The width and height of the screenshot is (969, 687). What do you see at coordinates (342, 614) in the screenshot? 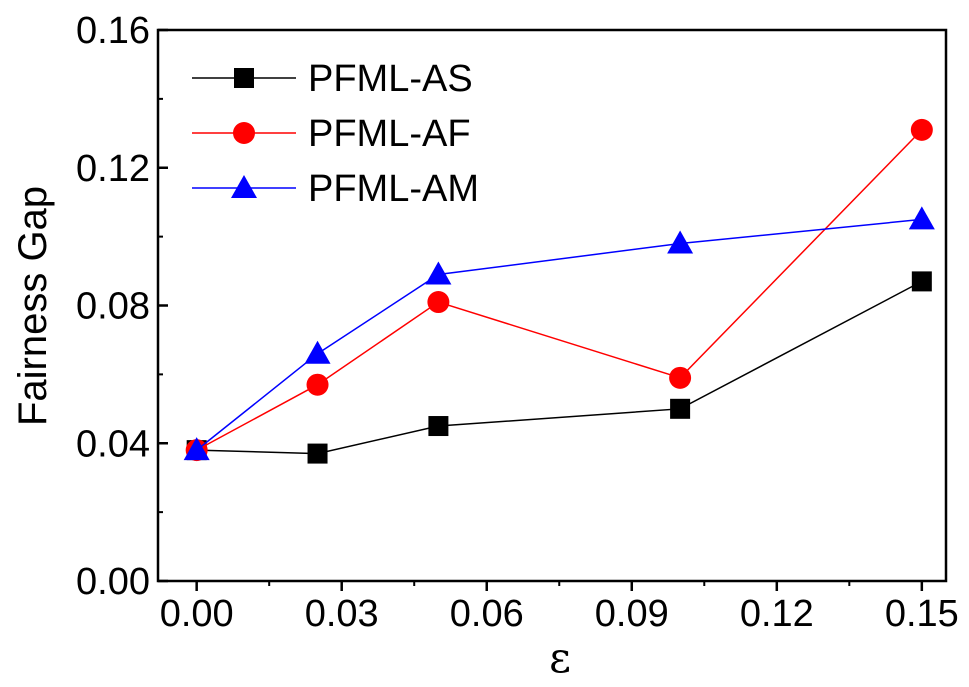
I see `x-tick-label: 0.03` at bounding box center [342, 614].